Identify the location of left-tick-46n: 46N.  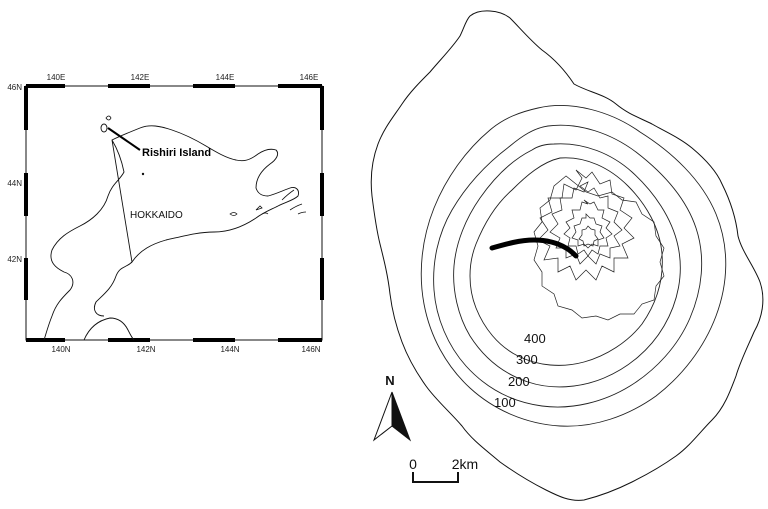
(14, 87).